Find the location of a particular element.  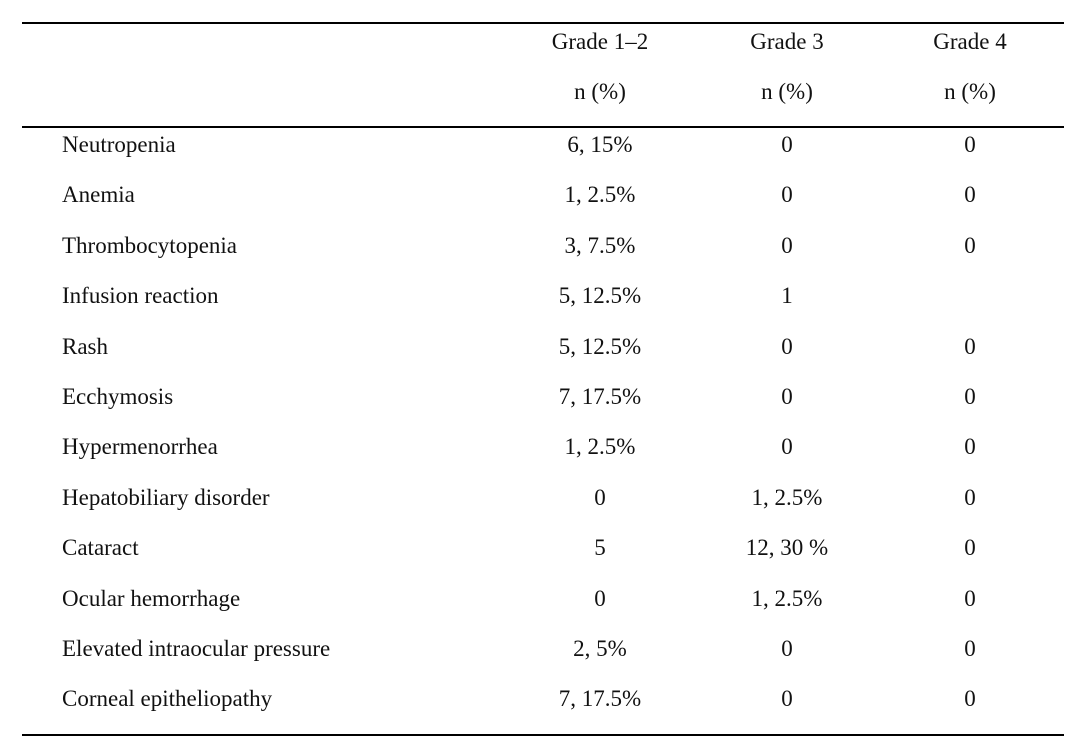

row-label: Hypermenorrhea is located at coordinates (140, 446).